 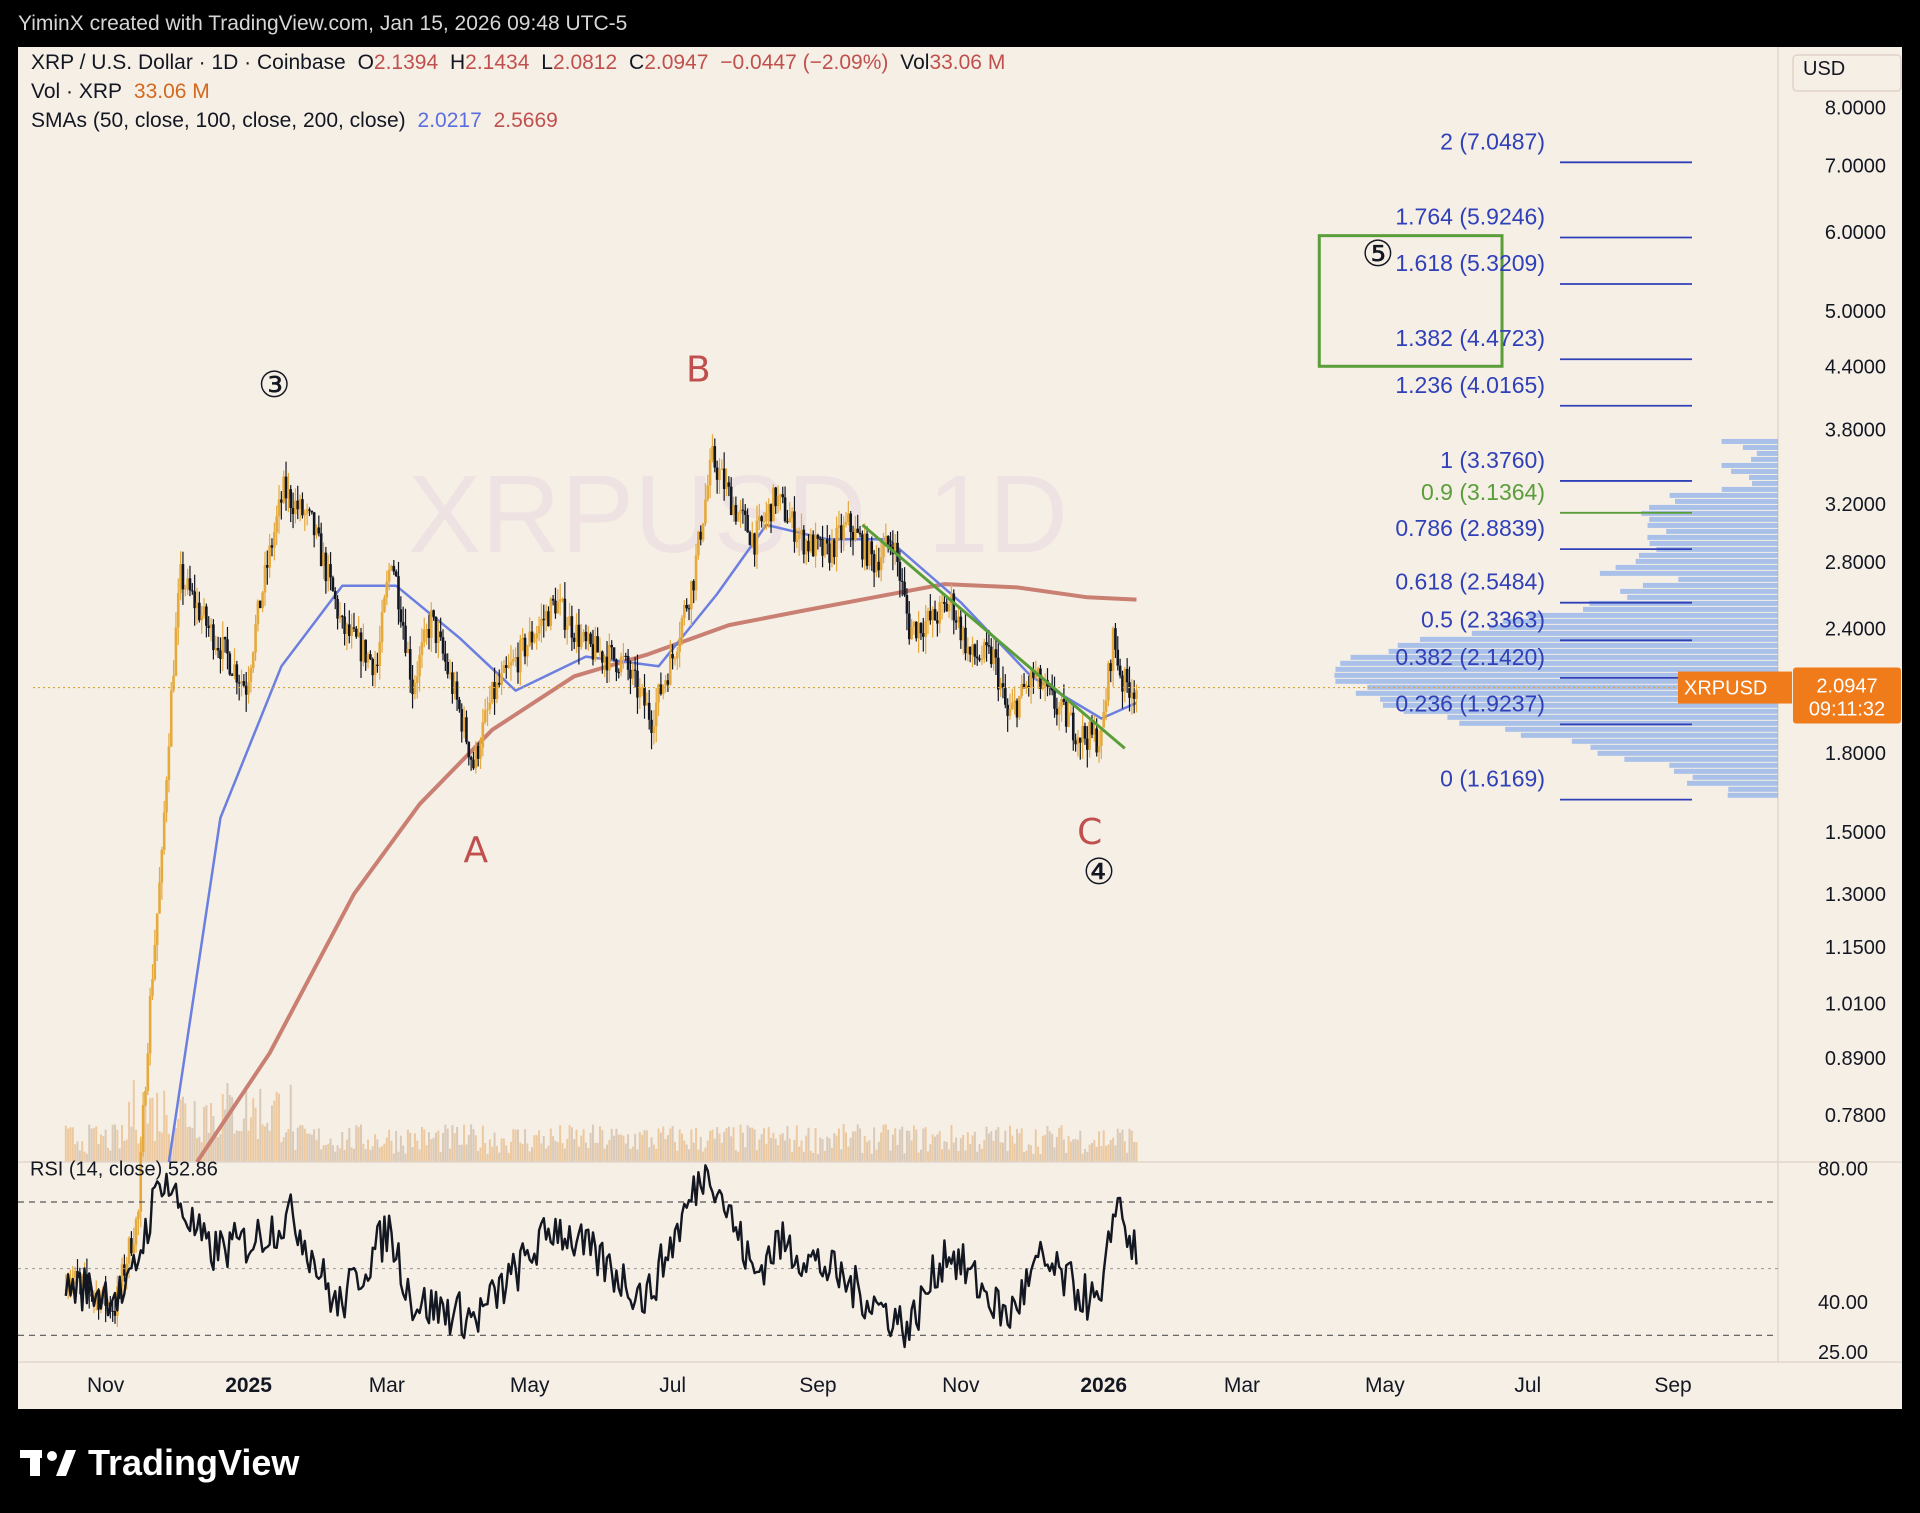 What do you see at coordinates (637, 62) in the screenshot?
I see `close-label: C` at bounding box center [637, 62].